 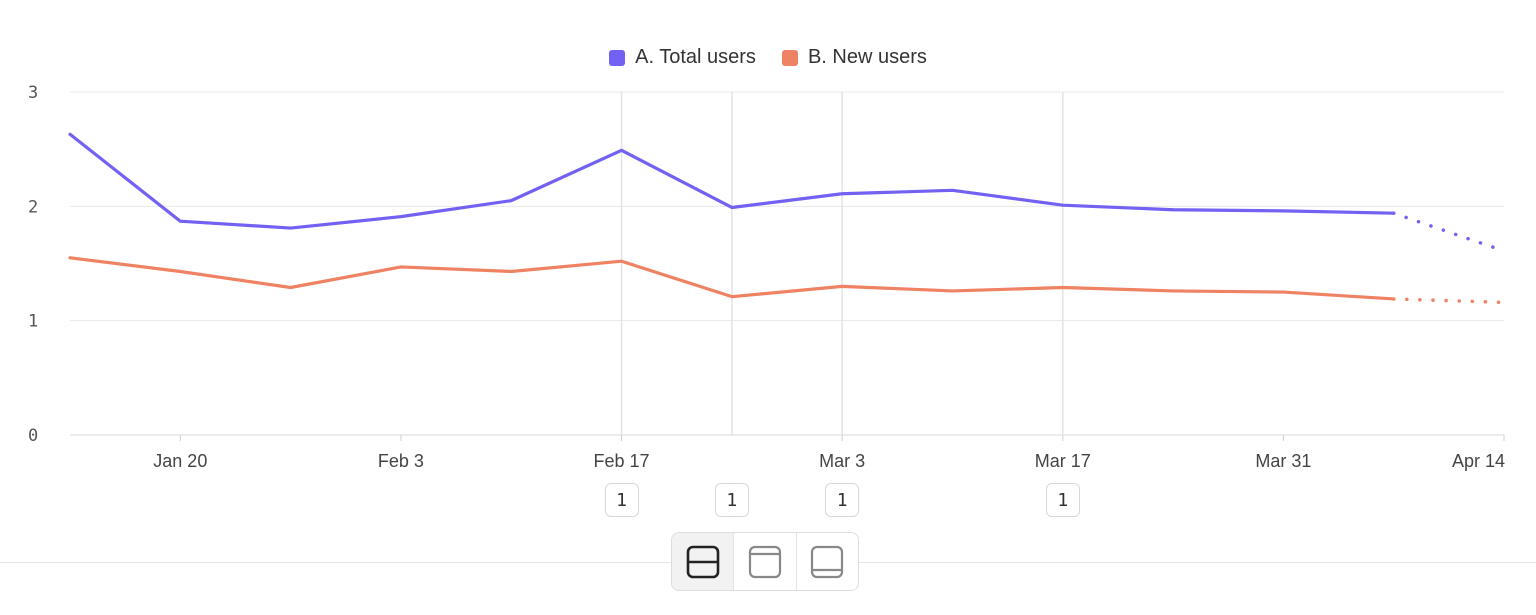 I want to click on y-tick-label: 1, so click(x=33, y=322).